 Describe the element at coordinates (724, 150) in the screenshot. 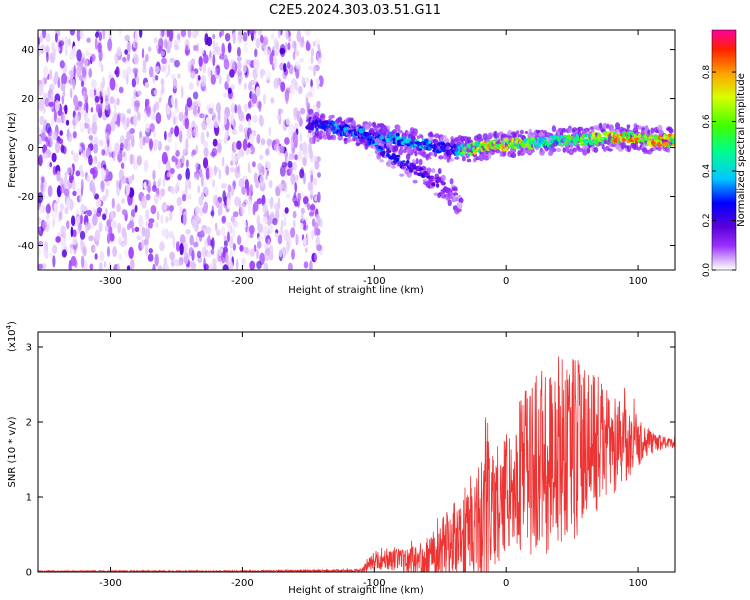

I see `colorbar-gradient` at that location.